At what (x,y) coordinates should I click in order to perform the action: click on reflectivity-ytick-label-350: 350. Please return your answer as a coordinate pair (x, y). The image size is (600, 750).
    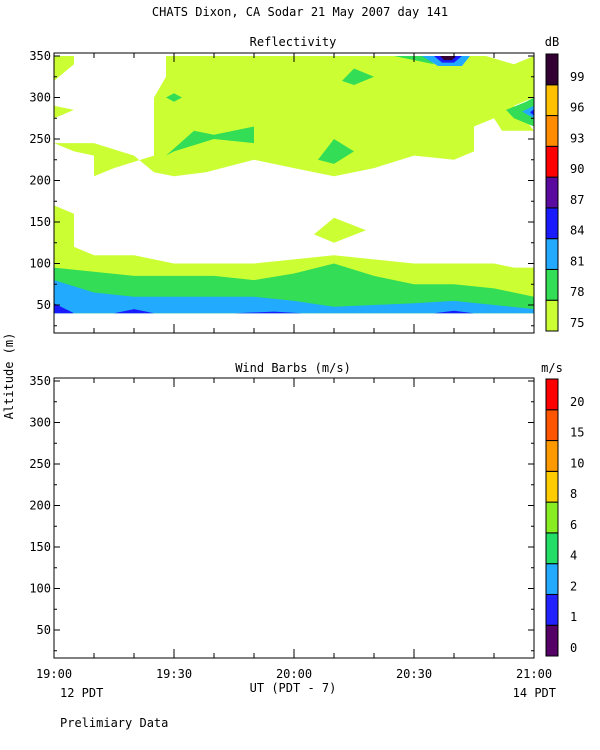
    Looking at the image, I should click on (40, 56).